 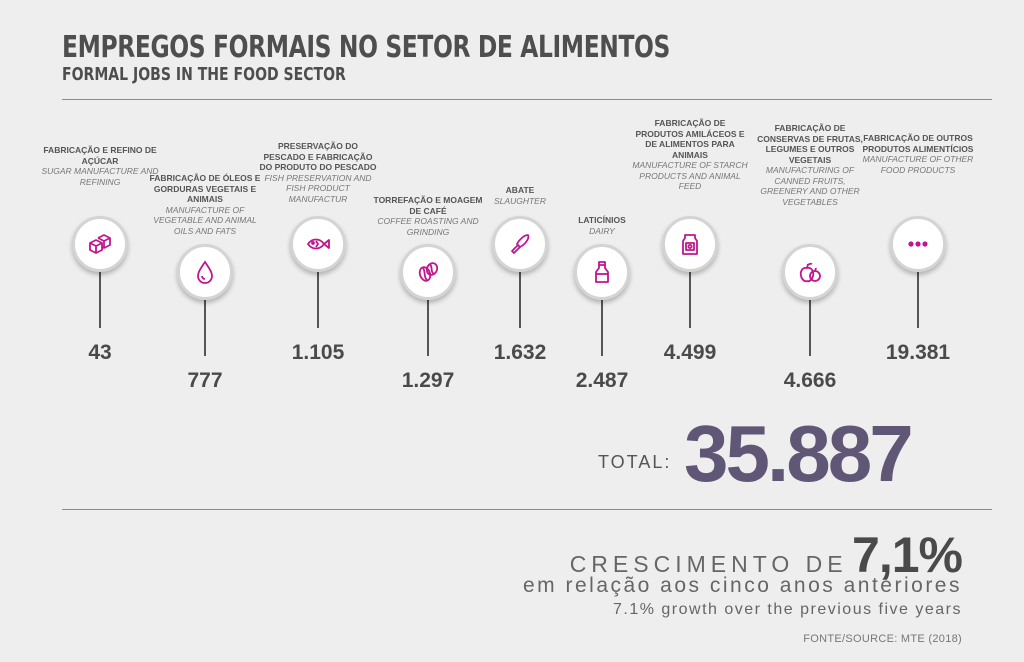 I want to click on page-title: EMPREGOS FORMAIS NO SETOR DE ALIMENTOS, so click(x=366, y=47).